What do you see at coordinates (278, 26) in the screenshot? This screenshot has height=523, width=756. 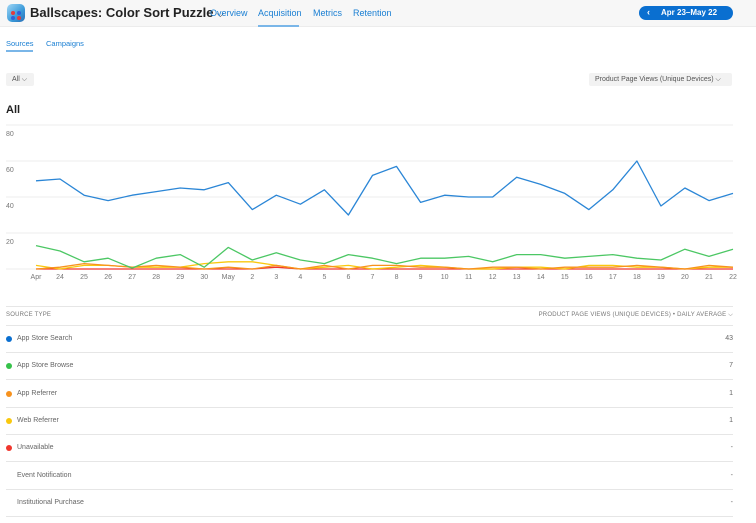 I see `active-tab-indicator` at bounding box center [278, 26].